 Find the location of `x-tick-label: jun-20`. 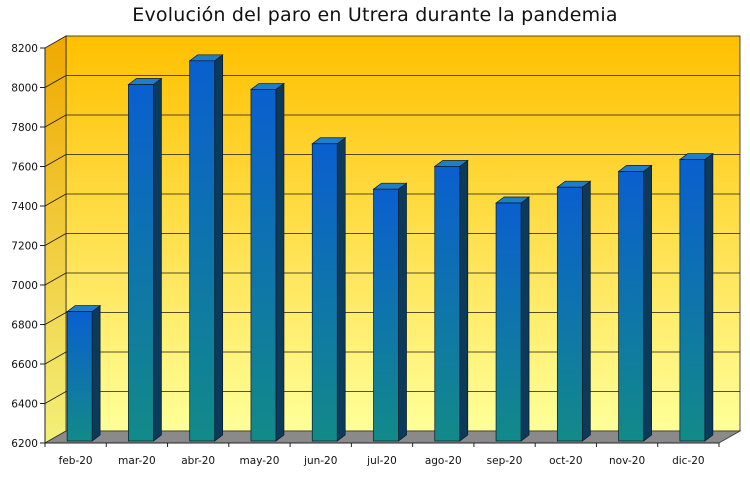

x-tick-label: jun-20 is located at coordinates (320, 461).